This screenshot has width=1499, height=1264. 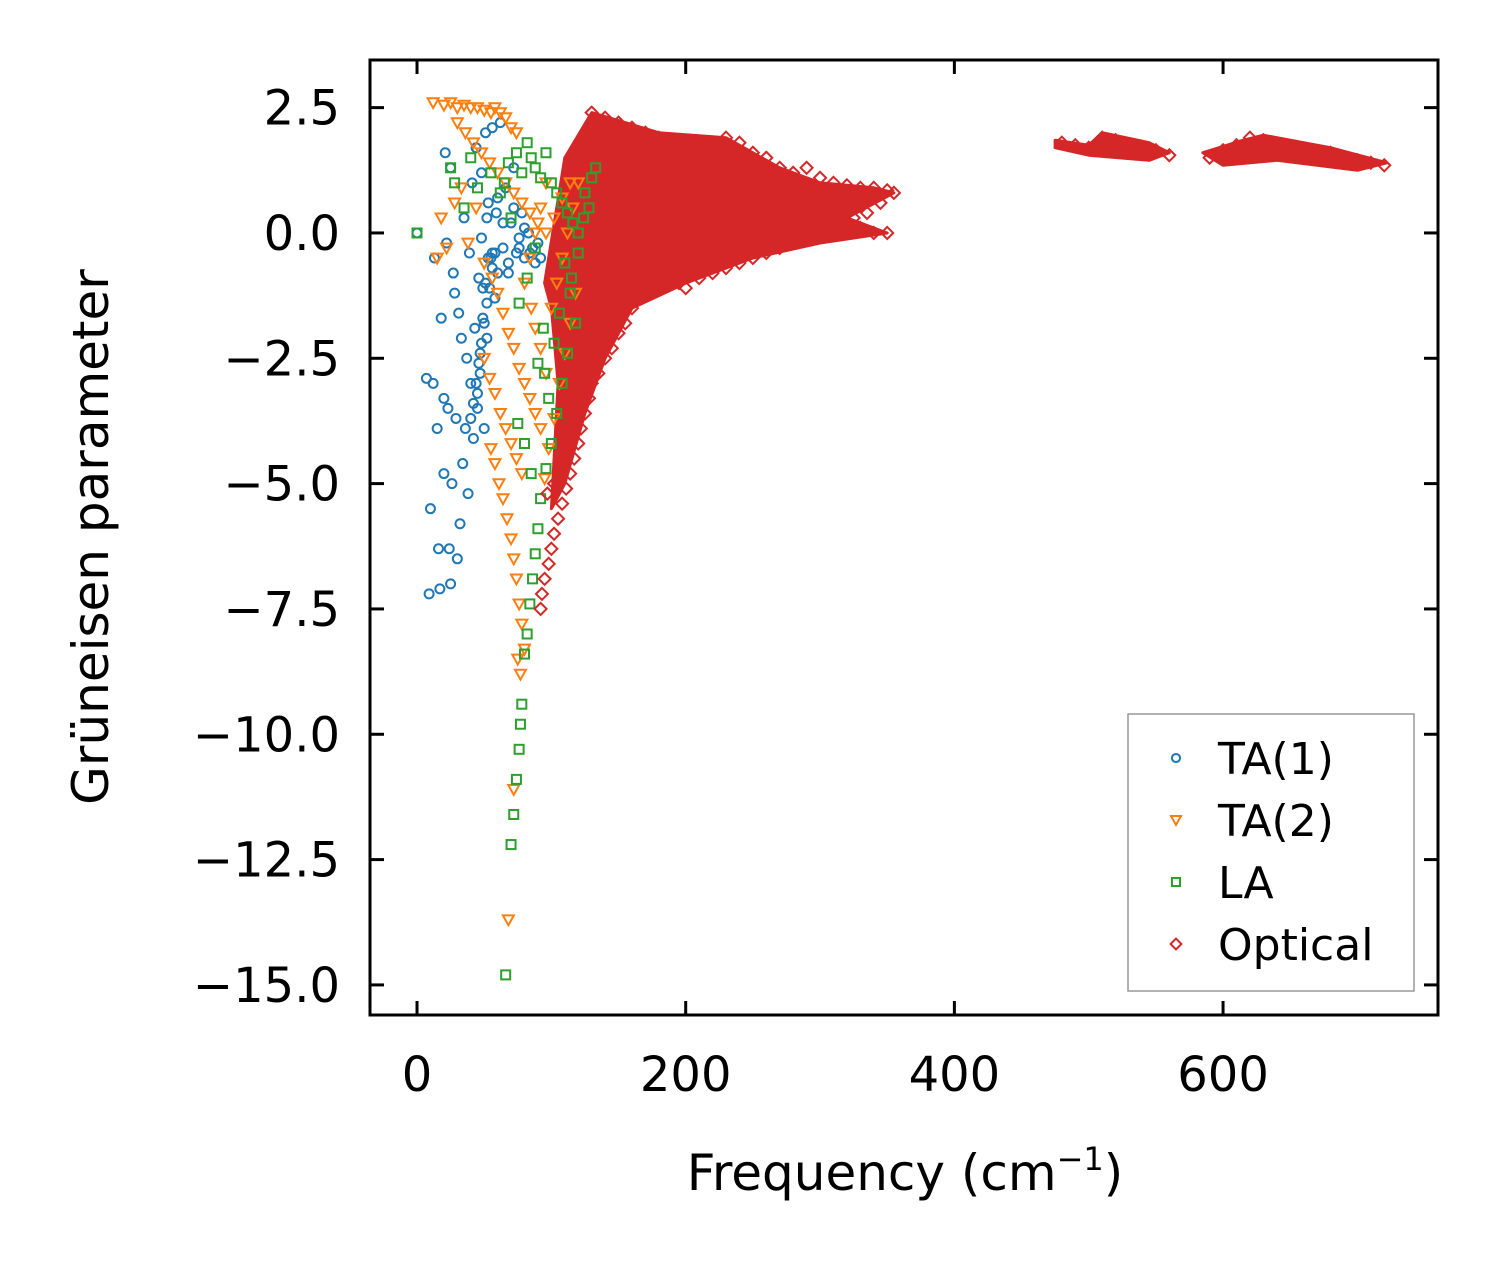 I want to click on y-tick-label: −15.0, so click(x=266, y=986).